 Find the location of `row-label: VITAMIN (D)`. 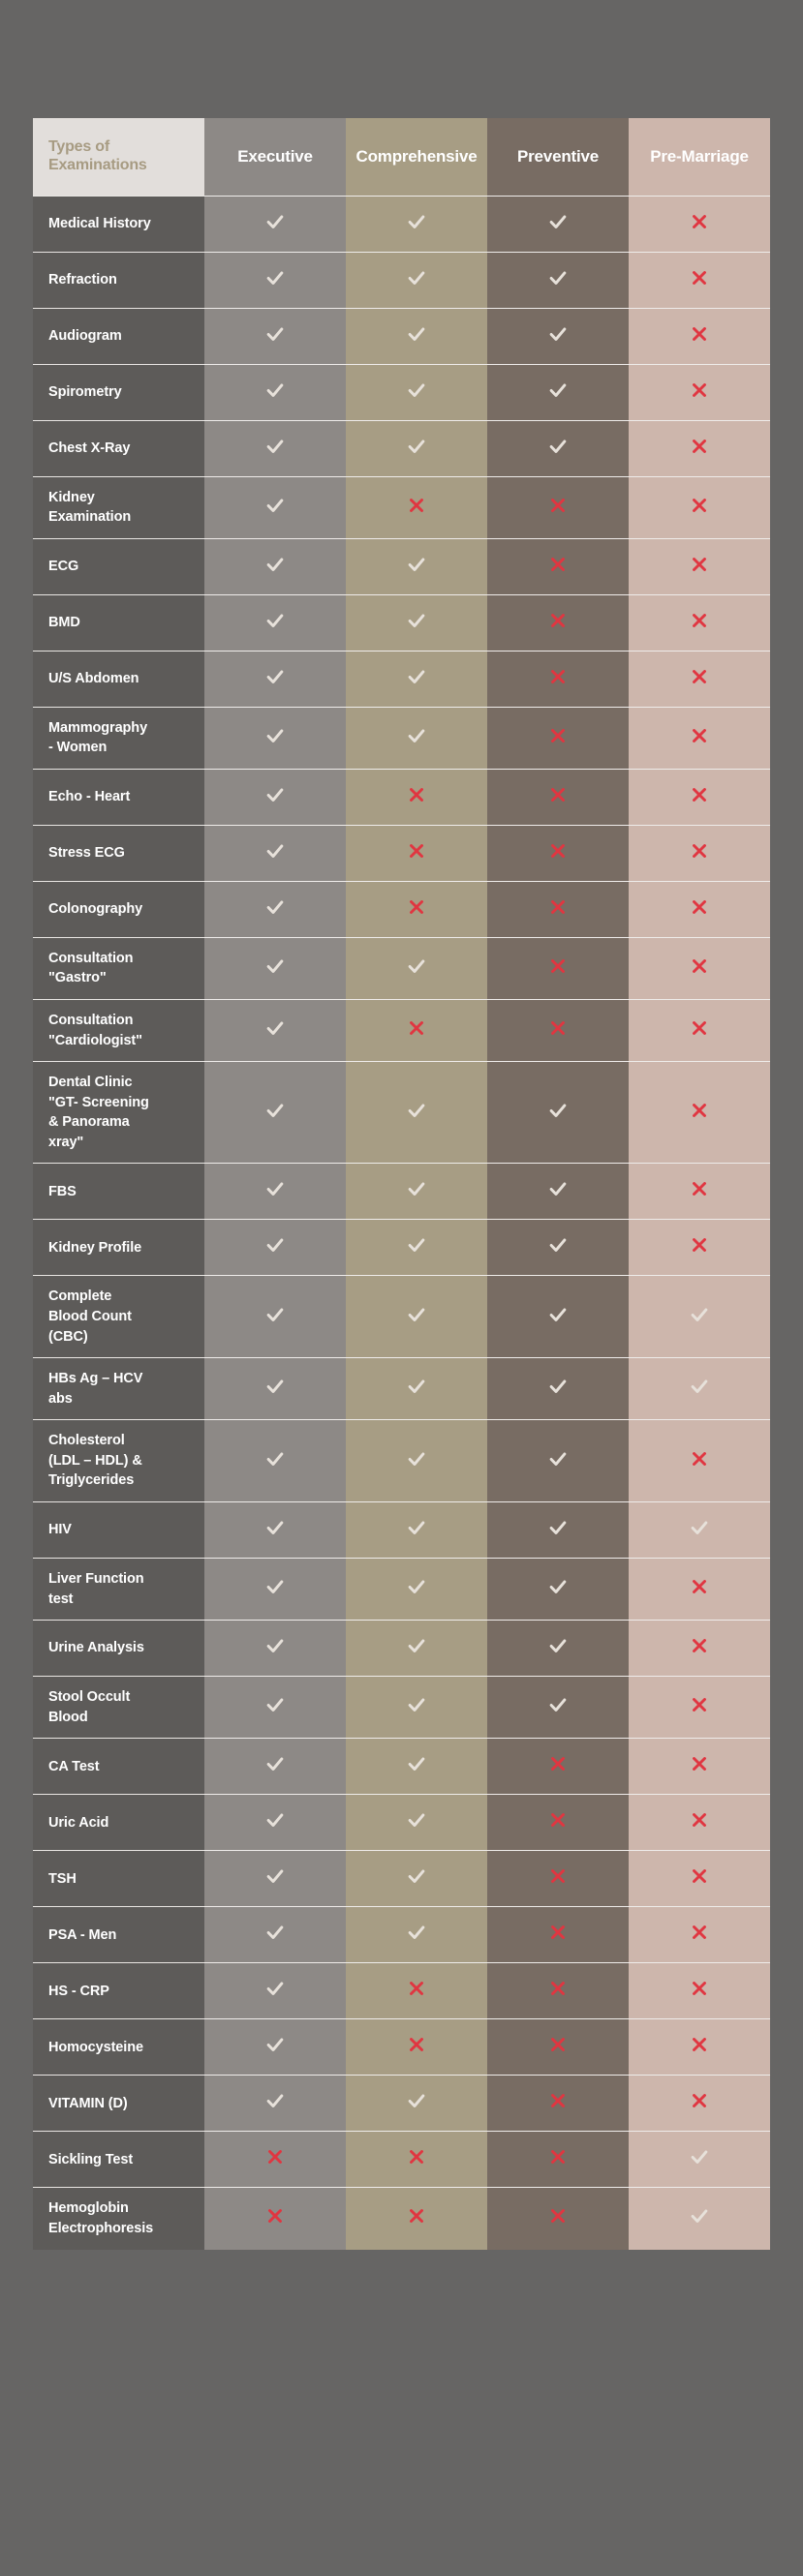

row-label: VITAMIN (D) is located at coordinates (118, 2103).